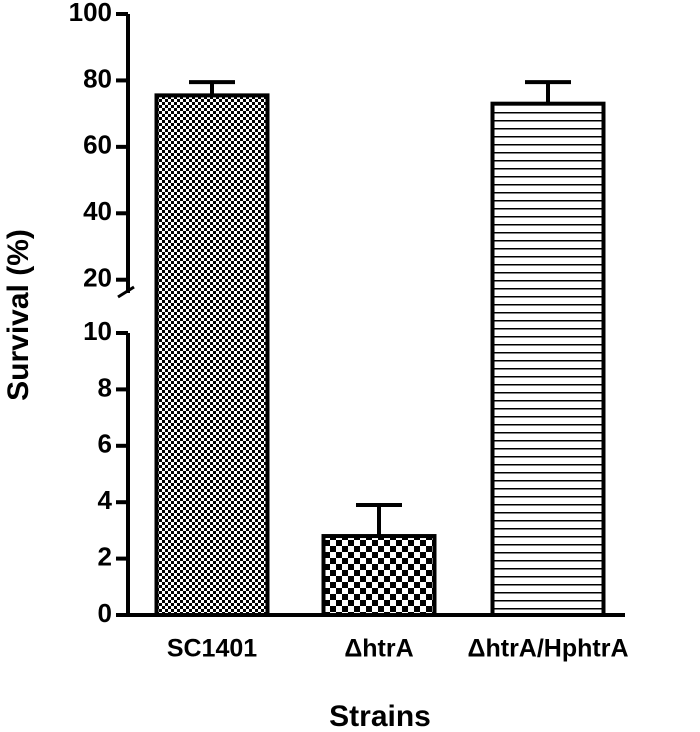 The height and width of the screenshot is (732, 700). What do you see at coordinates (97, 145) in the screenshot?
I see `y-tick-label: 60` at bounding box center [97, 145].